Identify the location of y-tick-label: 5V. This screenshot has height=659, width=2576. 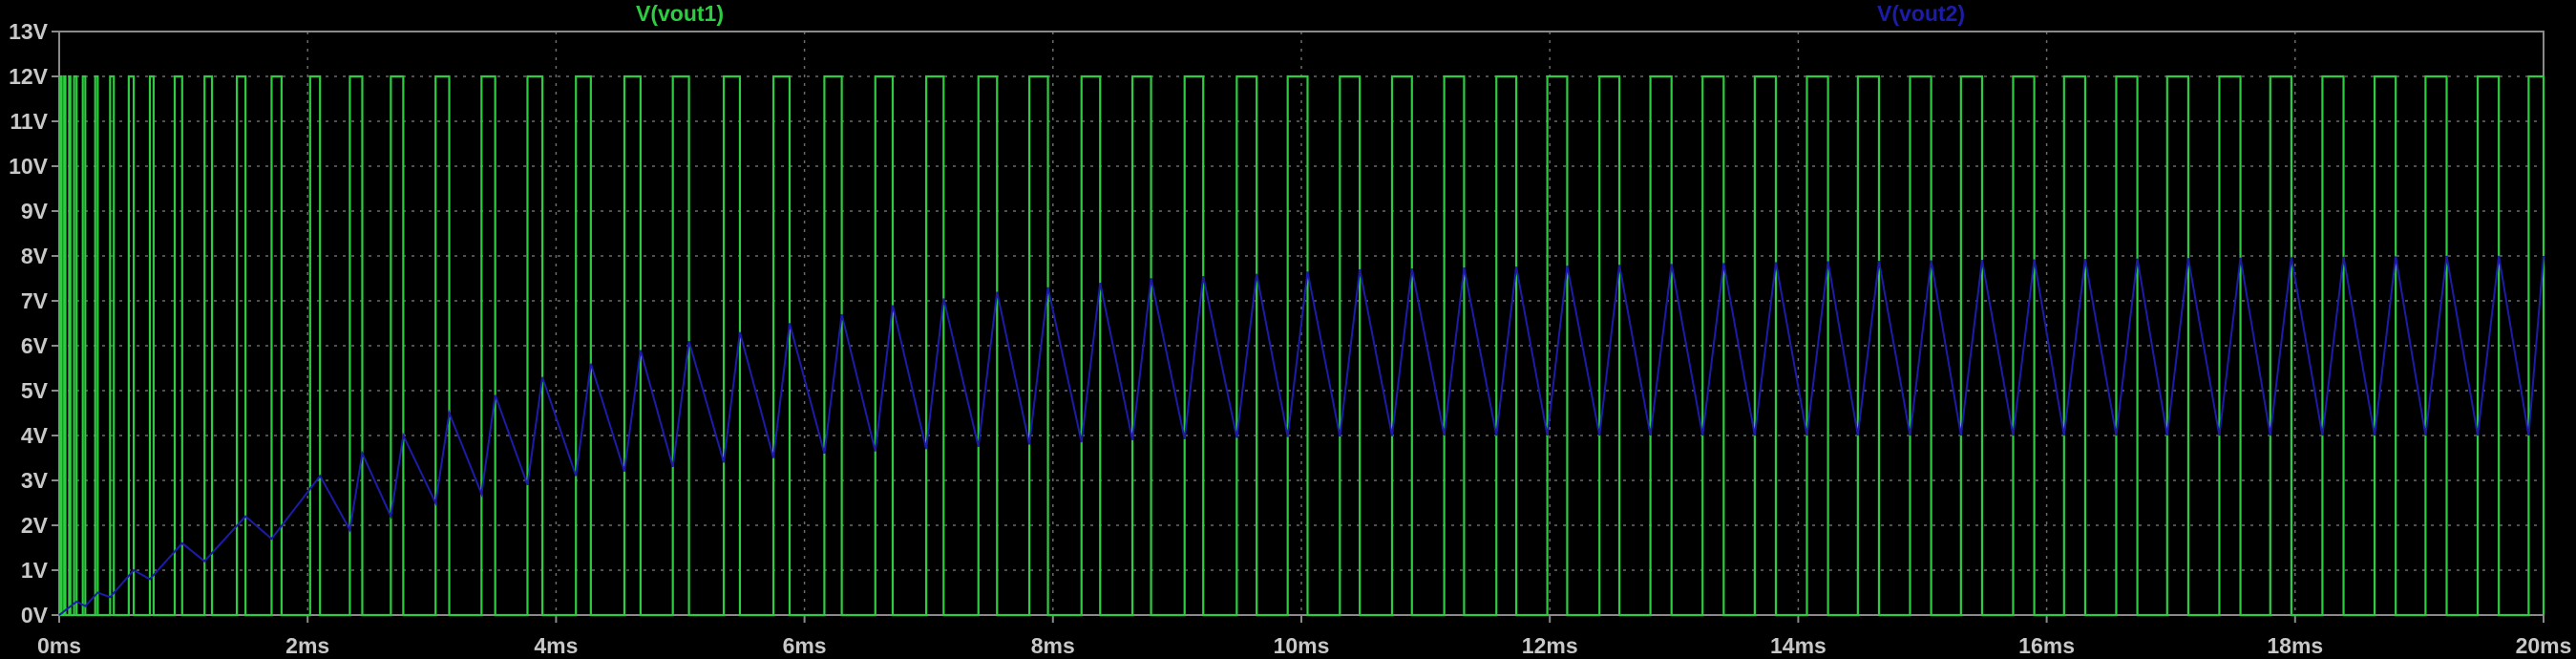
(35, 390).